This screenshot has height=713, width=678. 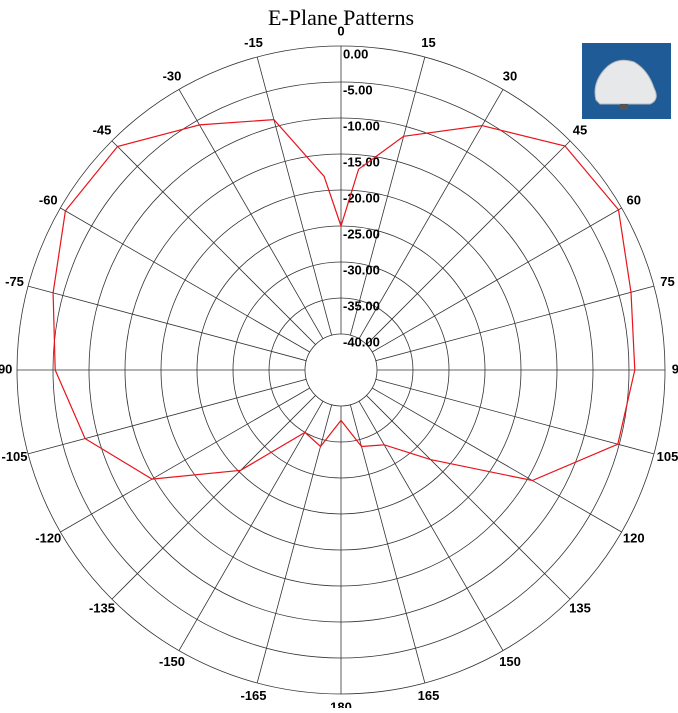 I want to click on radial-label: -30.00, so click(x=361, y=269).